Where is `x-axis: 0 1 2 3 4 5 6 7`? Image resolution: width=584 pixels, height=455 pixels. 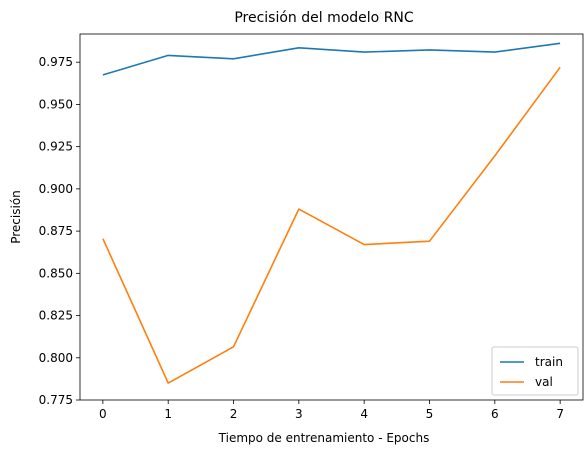
x-axis: 0 1 2 3 4 5 6 7 is located at coordinates (331, 410).